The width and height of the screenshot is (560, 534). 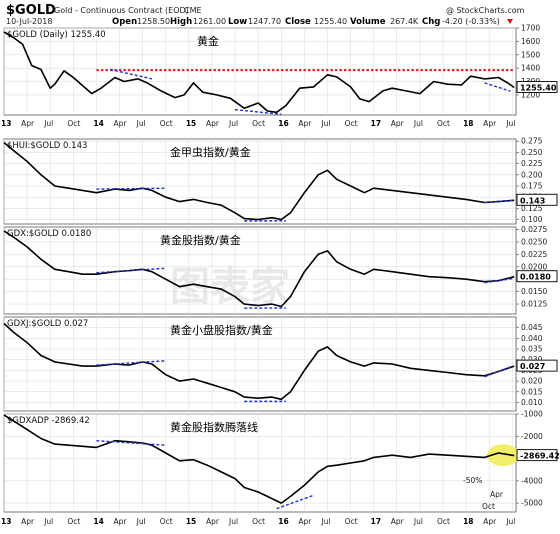 I want to click on x-tick-label: 17, so click(x=376, y=521).